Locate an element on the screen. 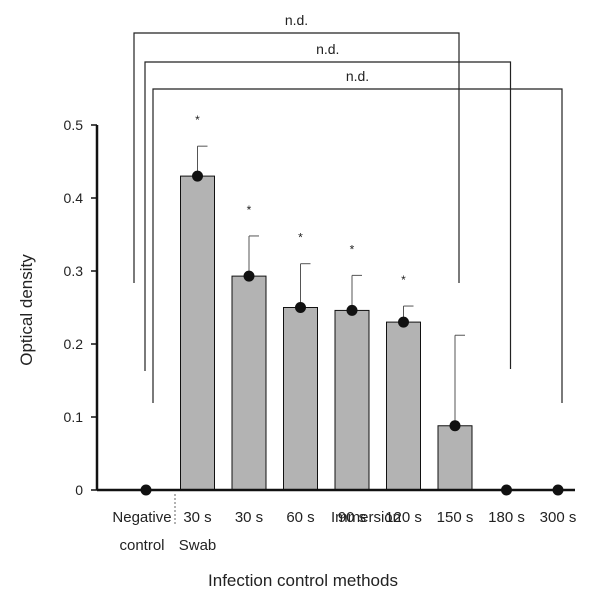  group-label-immersion: Immersion is located at coordinates (366, 517).